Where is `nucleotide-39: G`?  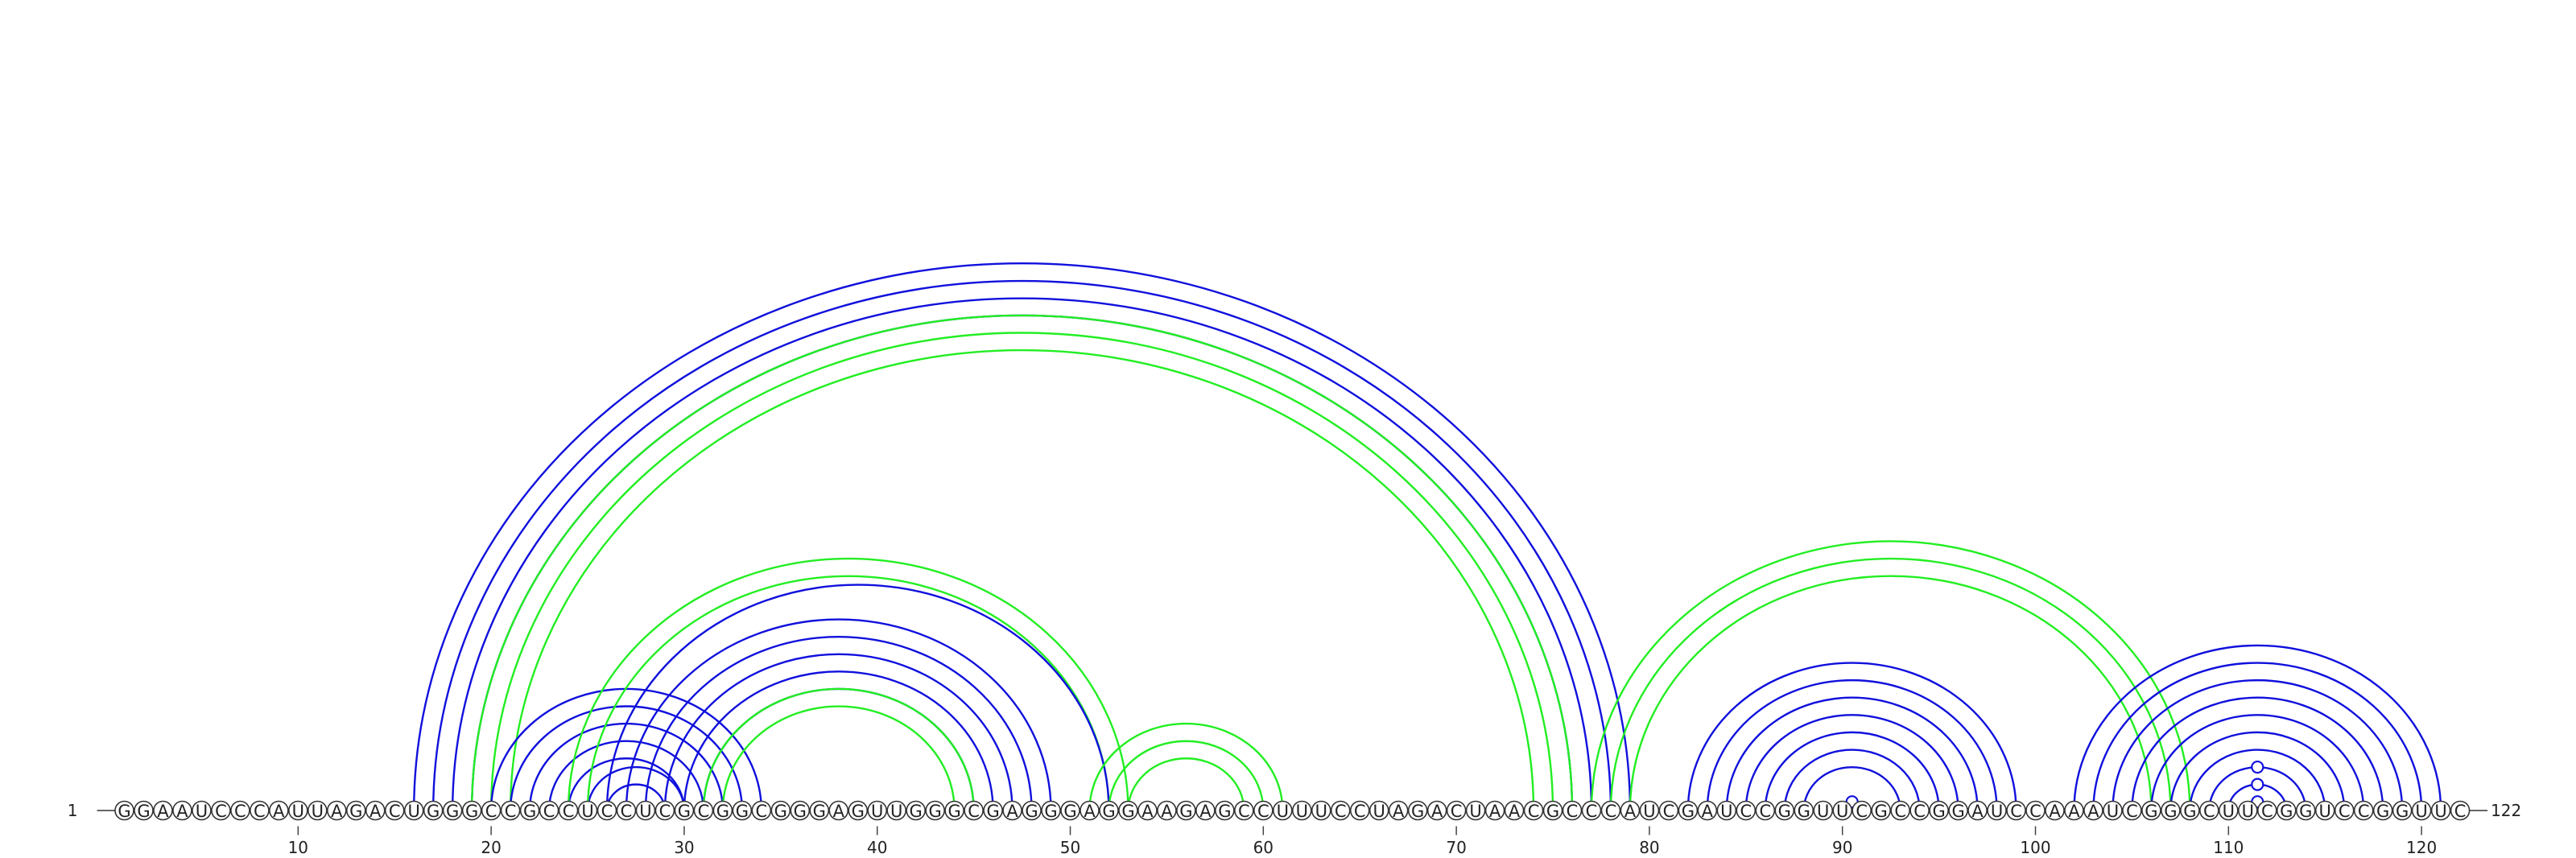
nucleotide-39: G is located at coordinates (858, 811).